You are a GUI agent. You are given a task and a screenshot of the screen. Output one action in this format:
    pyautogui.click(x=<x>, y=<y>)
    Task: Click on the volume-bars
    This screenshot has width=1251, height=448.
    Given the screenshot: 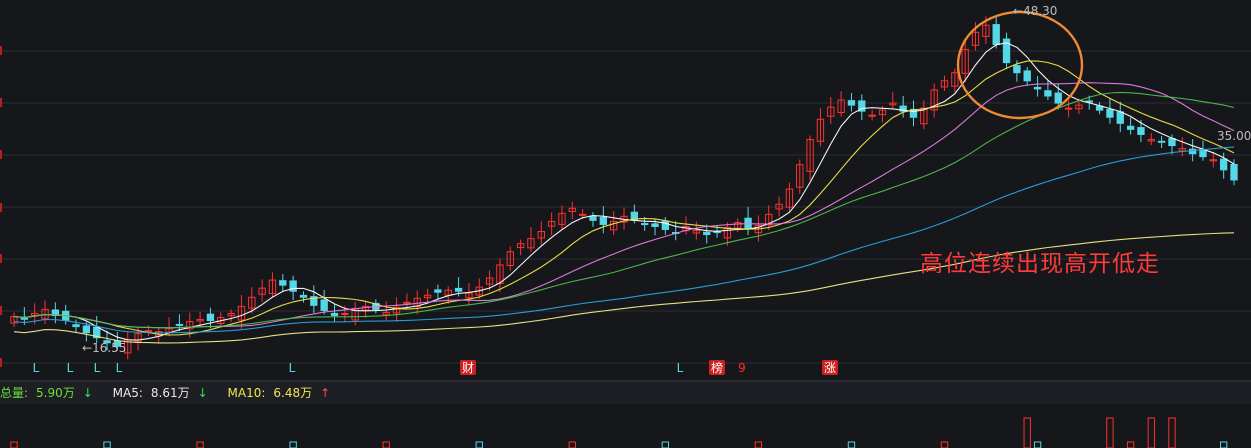 What is the action you would take?
    pyautogui.click(x=619, y=432)
    